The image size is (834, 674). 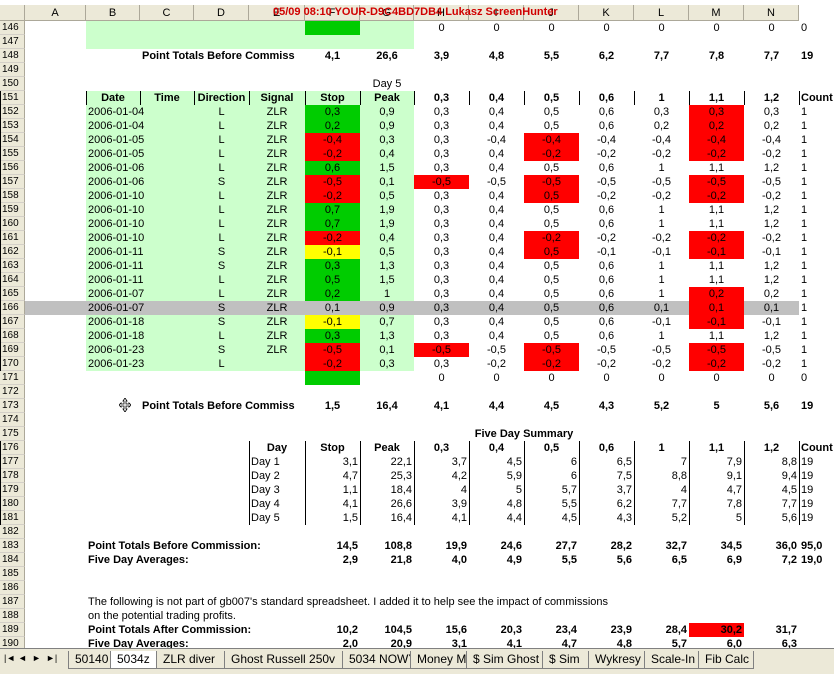 I want to click on value-total: 23,4, so click(x=566, y=630).